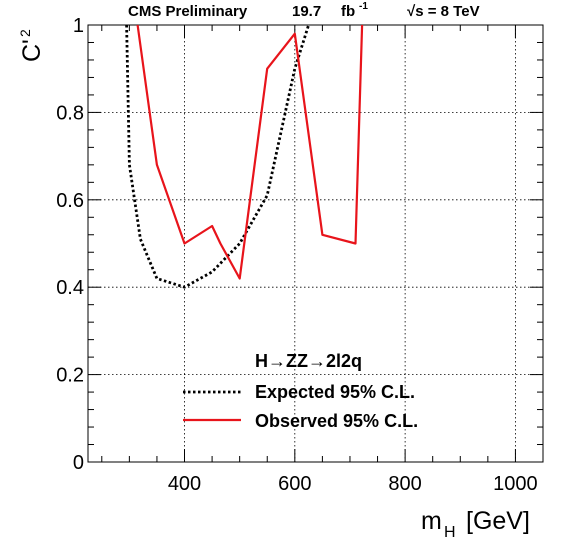 The height and width of the screenshot is (544, 567). What do you see at coordinates (515, 484) in the screenshot?
I see `x-tick-label: 1000` at bounding box center [515, 484].